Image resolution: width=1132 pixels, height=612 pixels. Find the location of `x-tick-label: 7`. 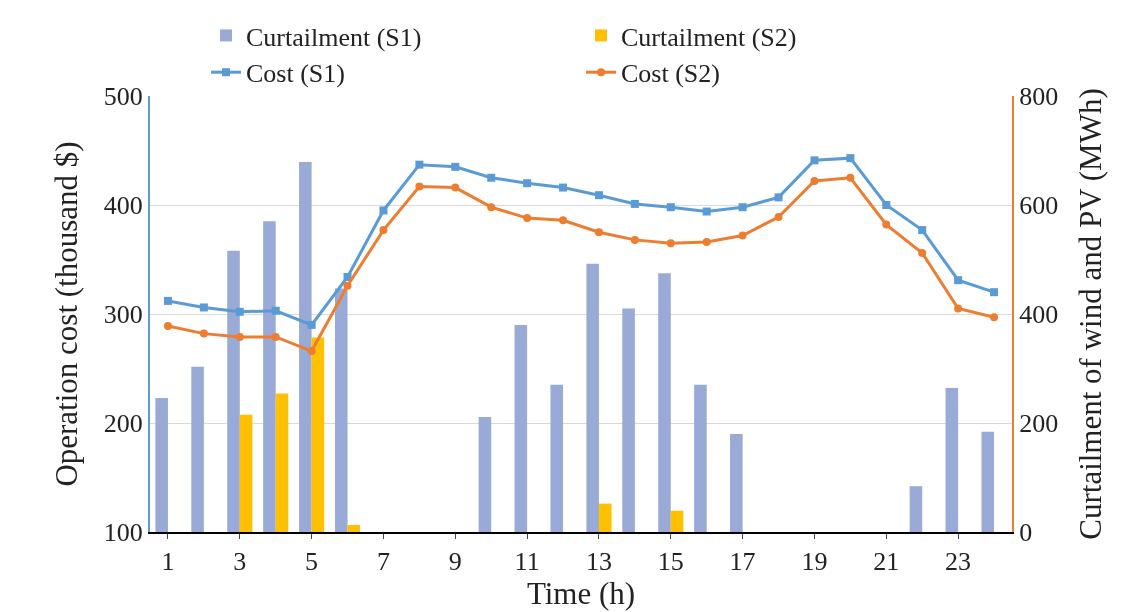

x-tick-label: 7 is located at coordinates (383, 562).